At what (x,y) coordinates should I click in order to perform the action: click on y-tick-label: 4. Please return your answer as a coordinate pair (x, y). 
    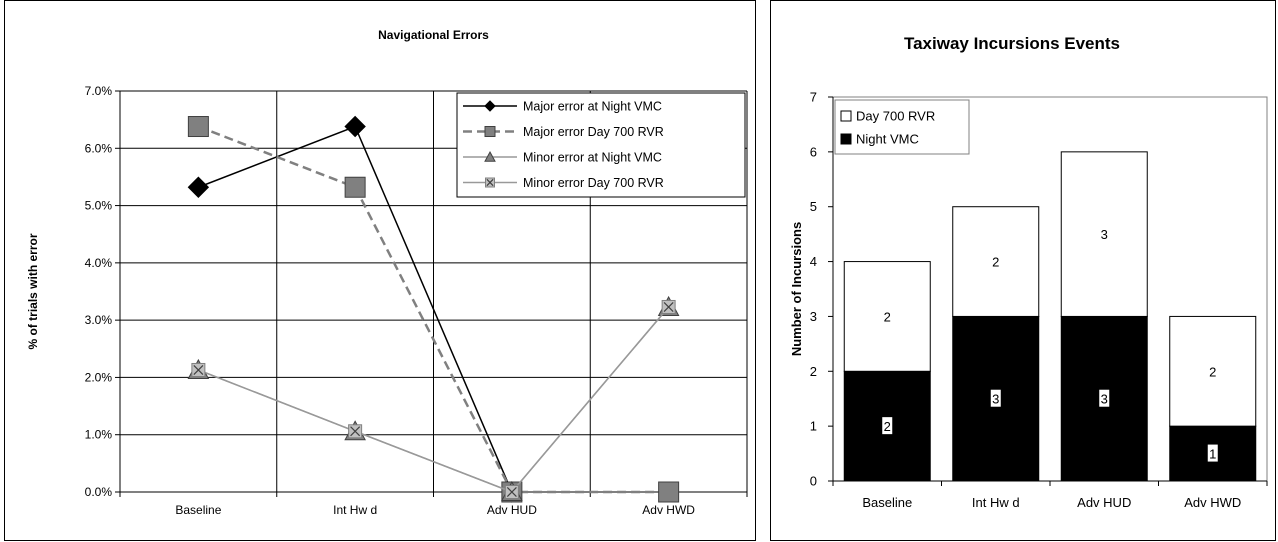
    Looking at the image, I should click on (813, 261).